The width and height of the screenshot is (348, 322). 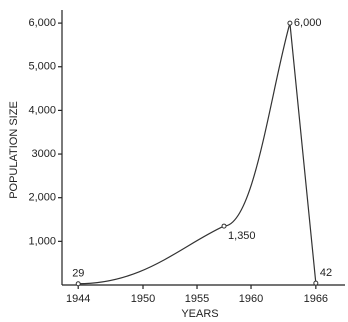 What do you see at coordinates (143, 299) in the screenshot?
I see `x-tick-label: 1950` at bounding box center [143, 299].